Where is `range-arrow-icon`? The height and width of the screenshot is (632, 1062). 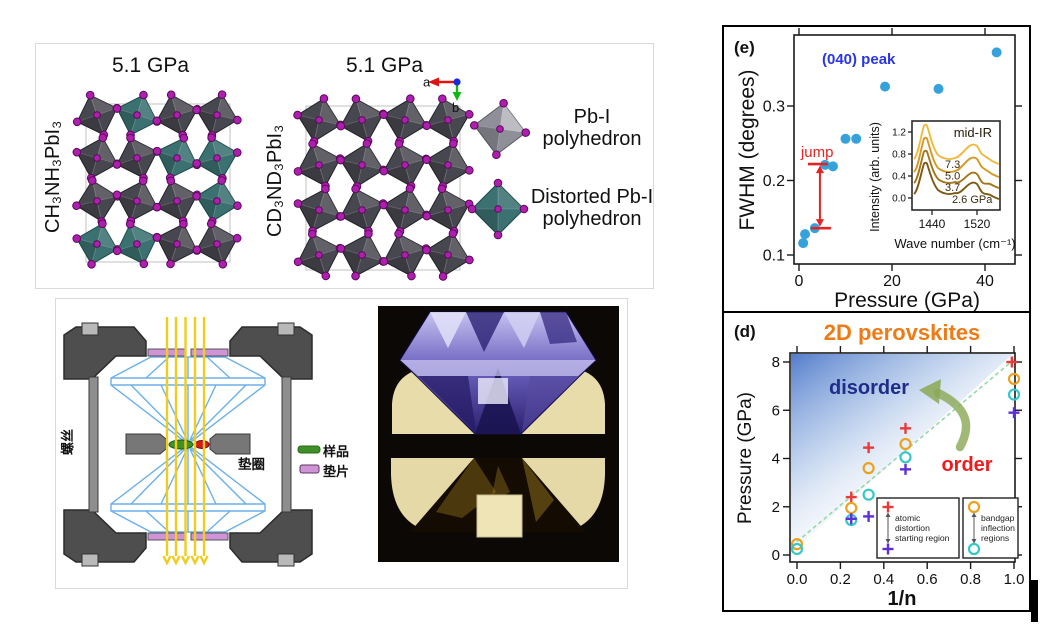
range-arrow-icon is located at coordinates (974, 514).